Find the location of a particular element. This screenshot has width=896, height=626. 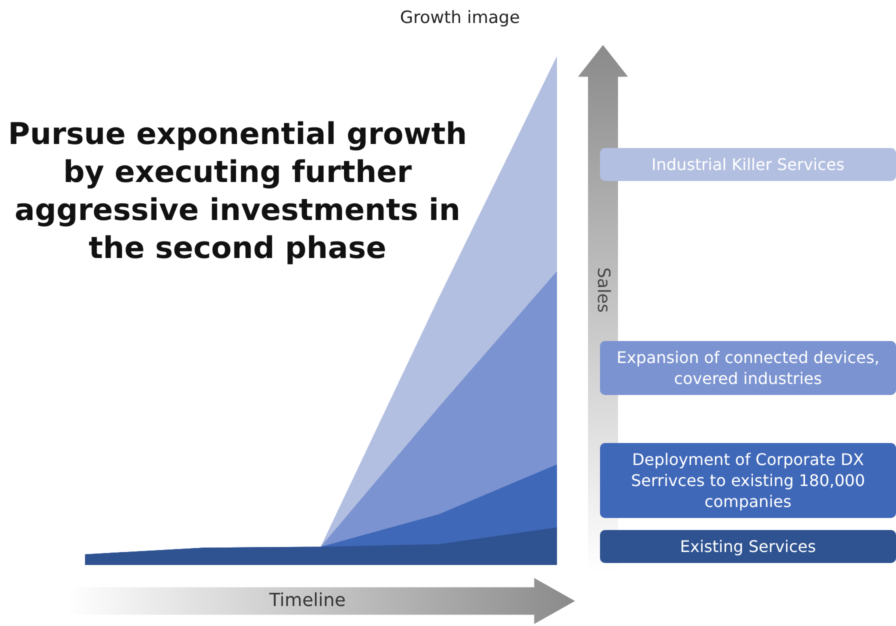

label-box: Expansion of connected devices, covered industries is located at coordinates (748, 368).